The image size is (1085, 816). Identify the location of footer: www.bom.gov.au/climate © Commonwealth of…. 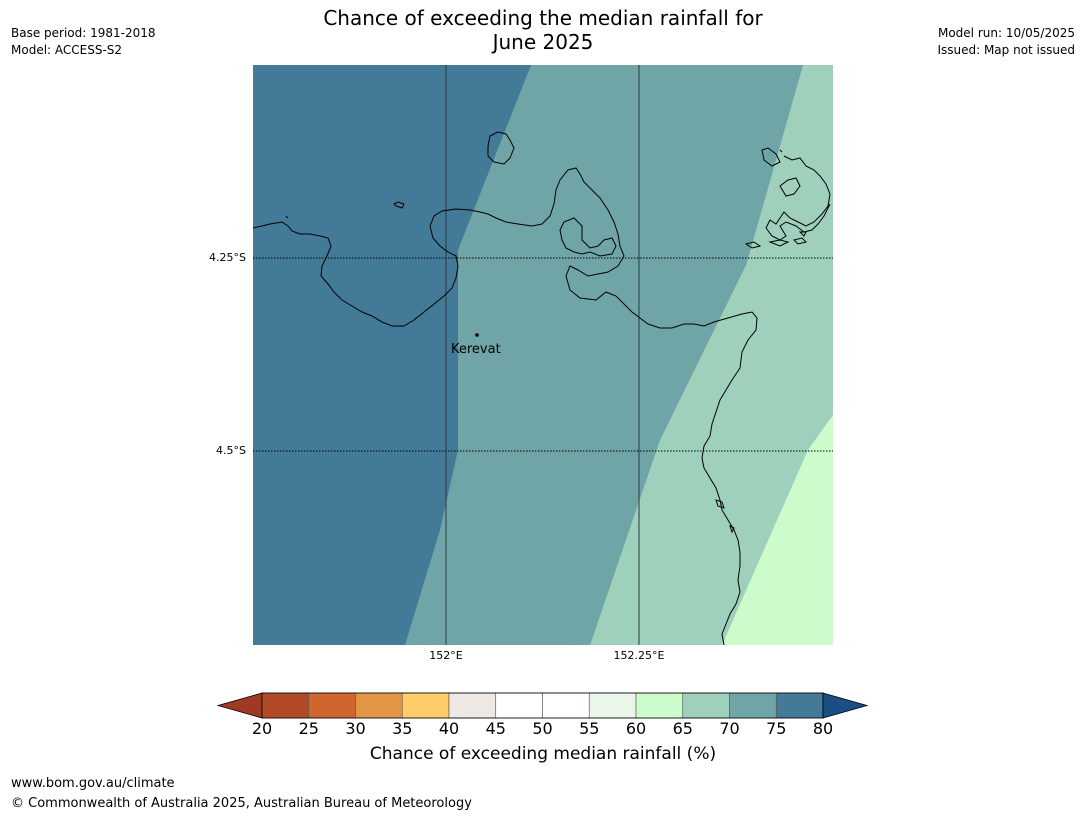
(241, 794).